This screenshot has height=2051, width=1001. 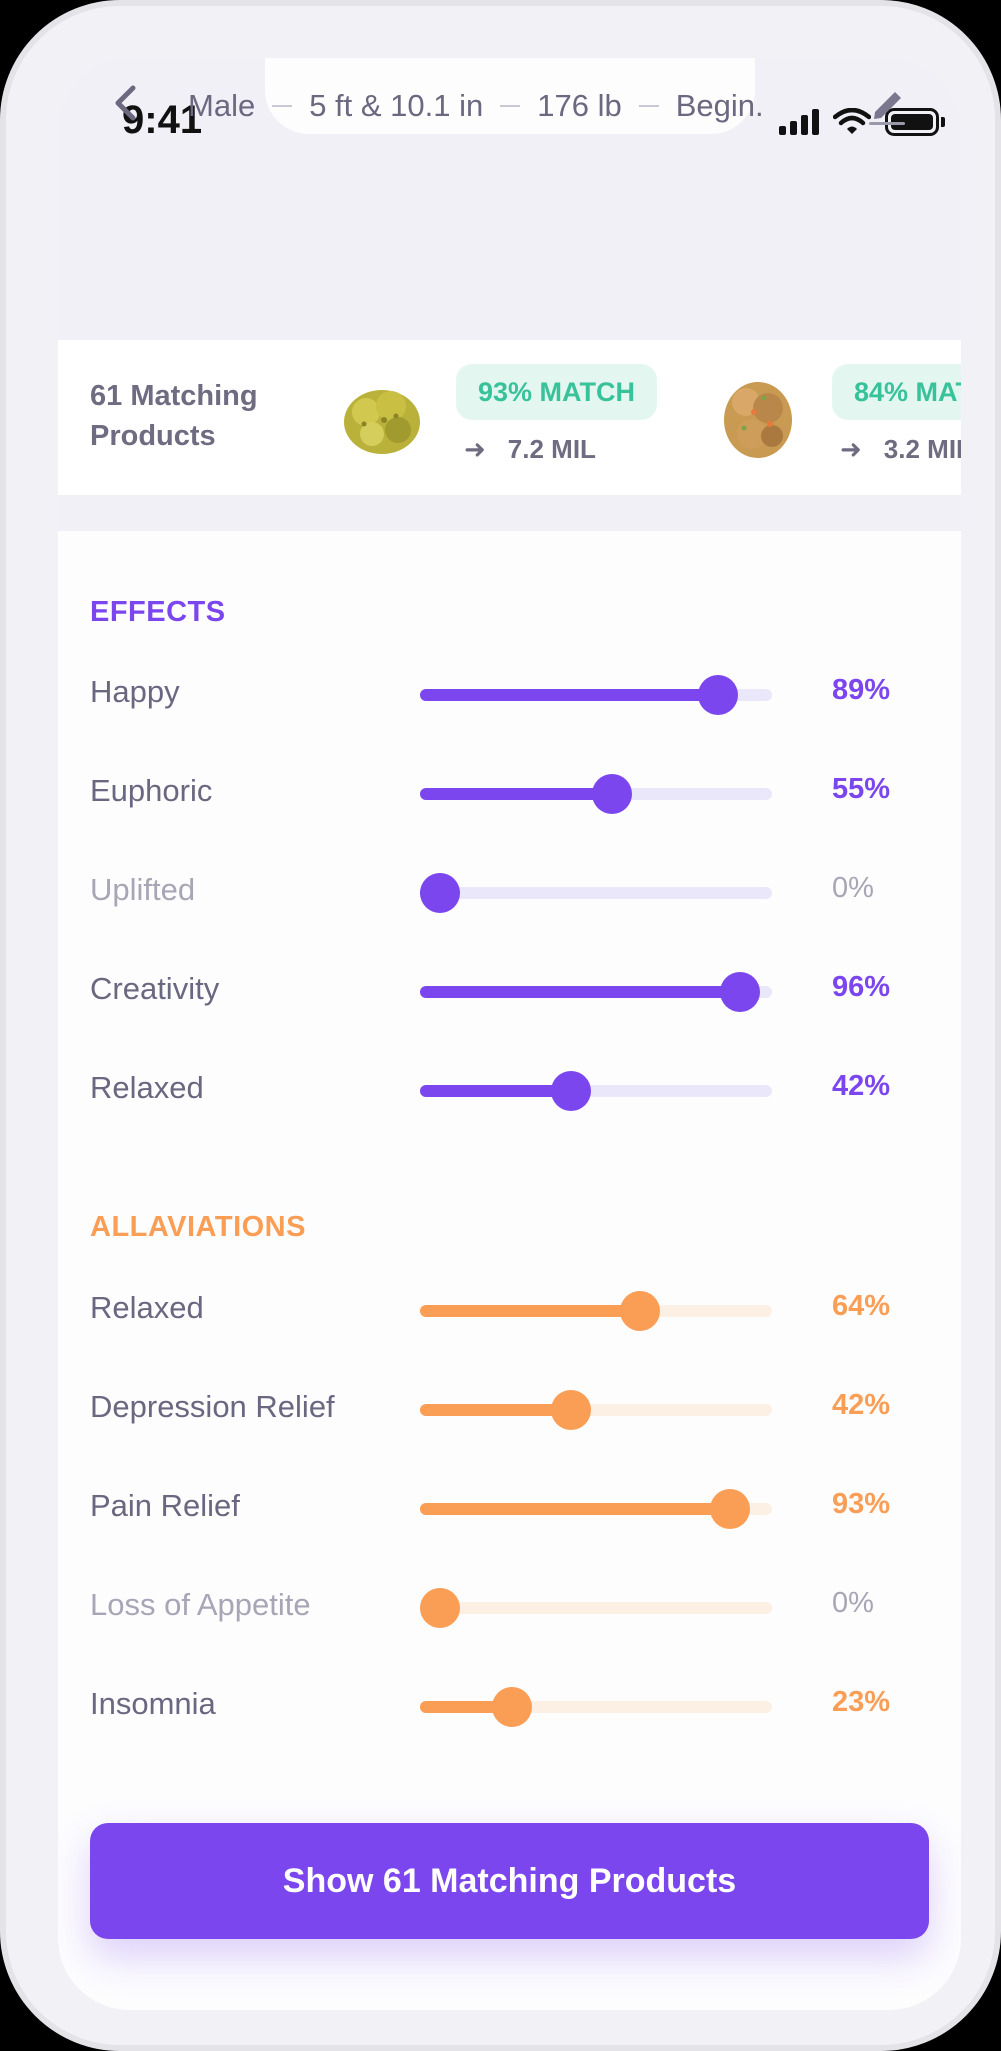 What do you see at coordinates (861, 987) in the screenshot?
I see `slider-value: 96%` at bounding box center [861, 987].